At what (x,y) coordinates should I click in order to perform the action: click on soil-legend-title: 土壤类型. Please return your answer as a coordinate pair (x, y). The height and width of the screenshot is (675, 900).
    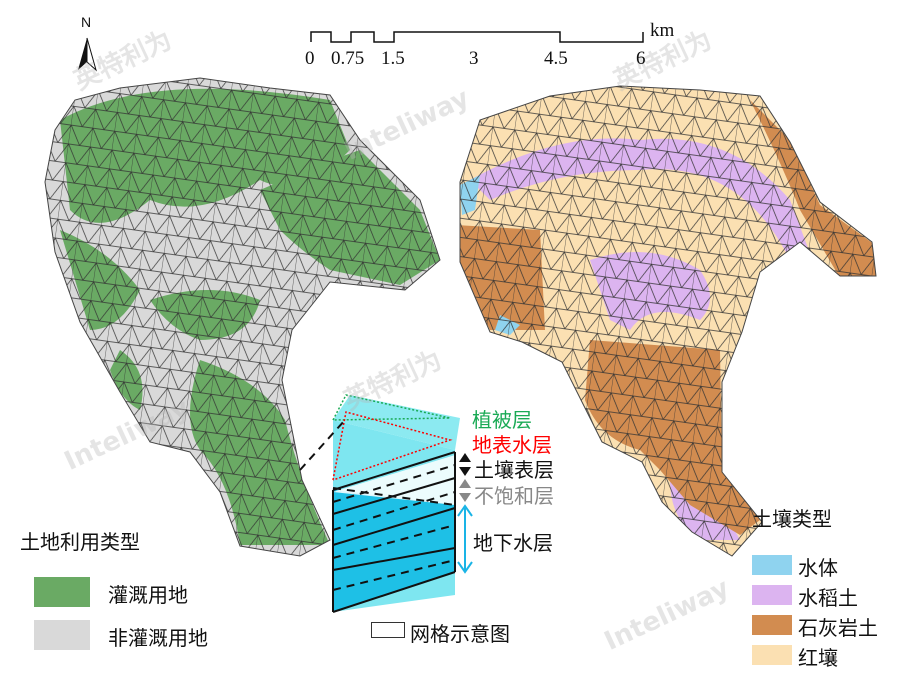
    Looking at the image, I should click on (792, 519).